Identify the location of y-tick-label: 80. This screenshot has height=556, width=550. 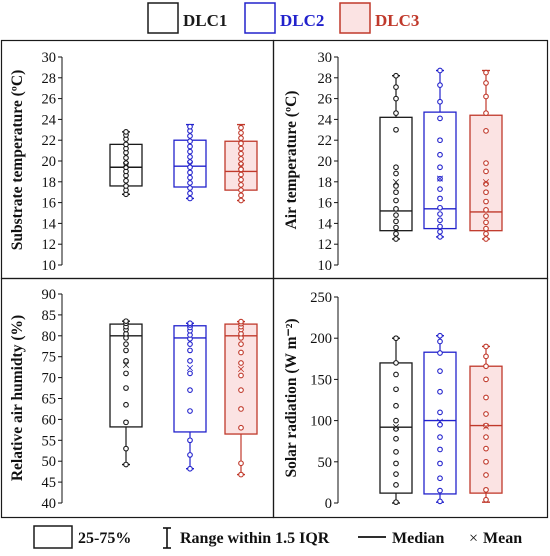
(49, 337).